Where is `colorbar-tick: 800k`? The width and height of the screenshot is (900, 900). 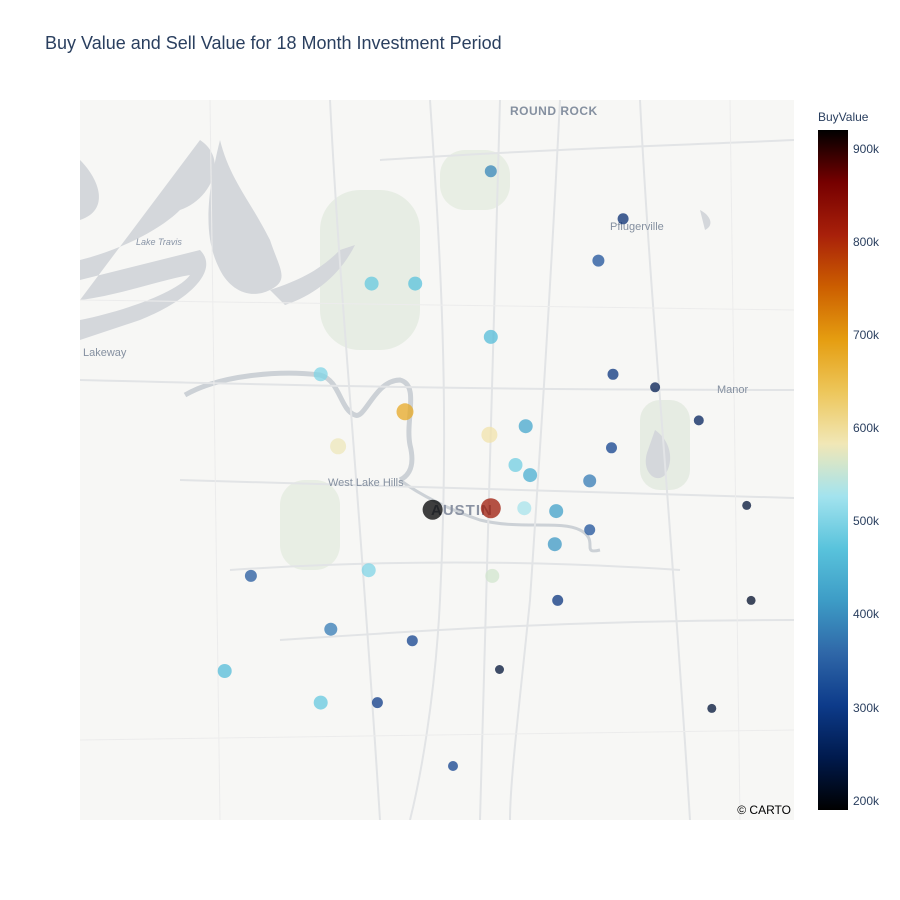 colorbar-tick: 800k is located at coordinates (866, 241).